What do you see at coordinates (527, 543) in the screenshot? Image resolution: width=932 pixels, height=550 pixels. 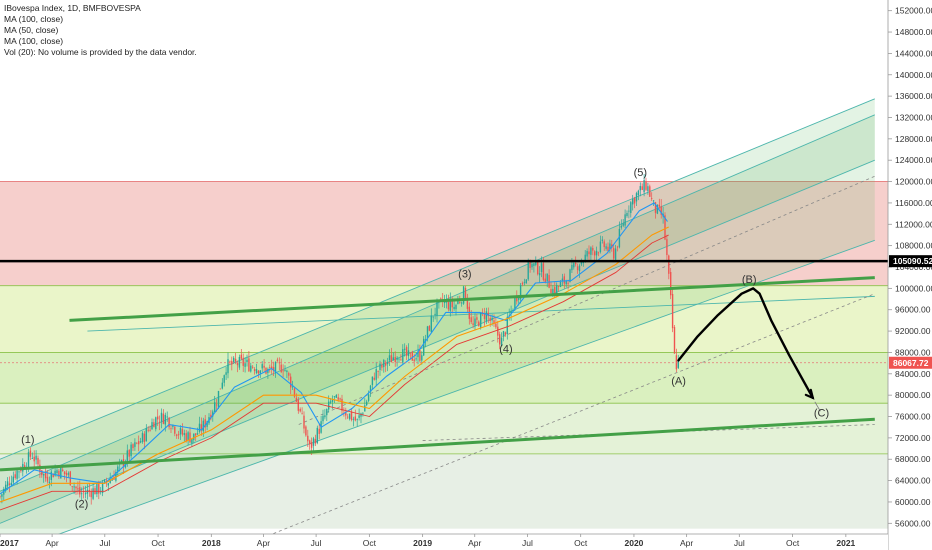 I see `x-tick-label: Jul` at bounding box center [527, 543].